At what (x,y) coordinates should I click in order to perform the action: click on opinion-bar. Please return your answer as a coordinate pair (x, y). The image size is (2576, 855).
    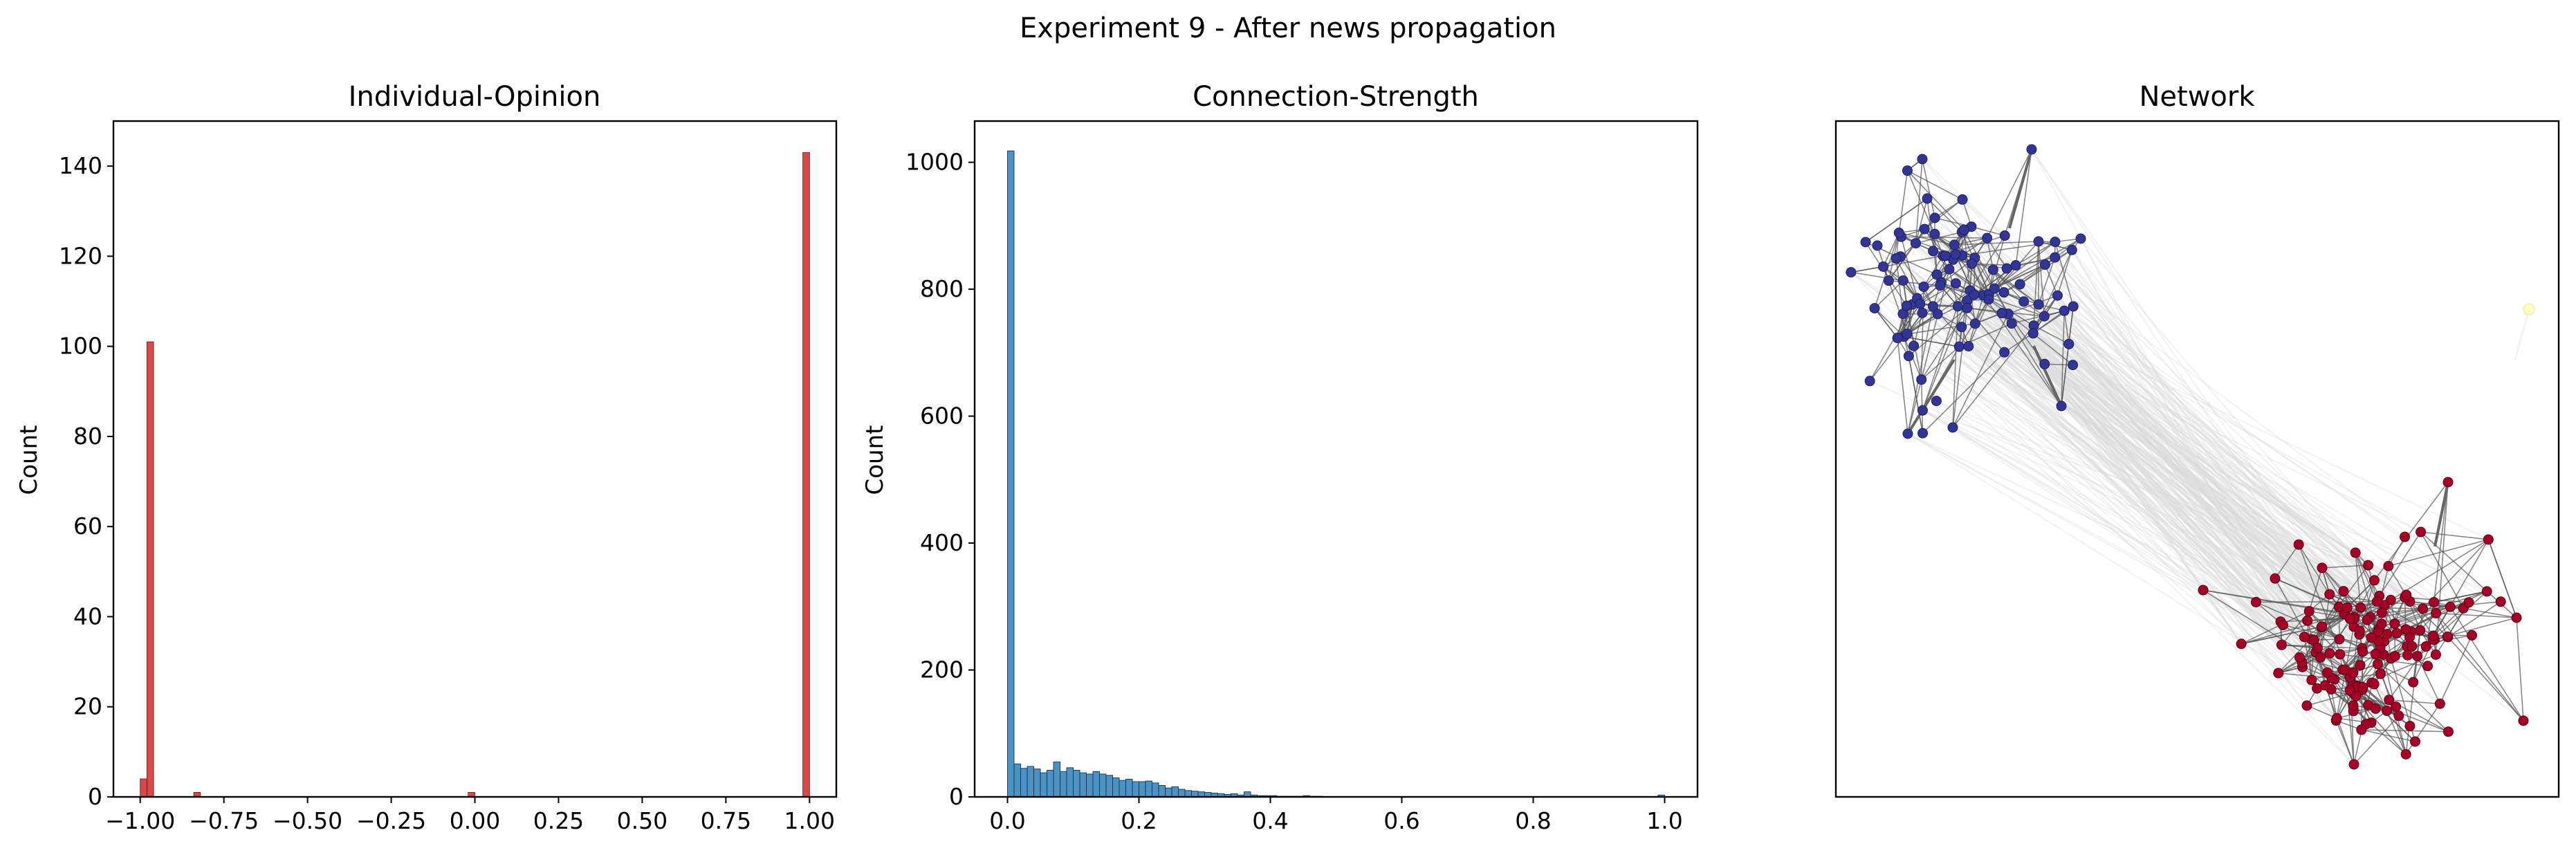
    Looking at the image, I should click on (806, 475).